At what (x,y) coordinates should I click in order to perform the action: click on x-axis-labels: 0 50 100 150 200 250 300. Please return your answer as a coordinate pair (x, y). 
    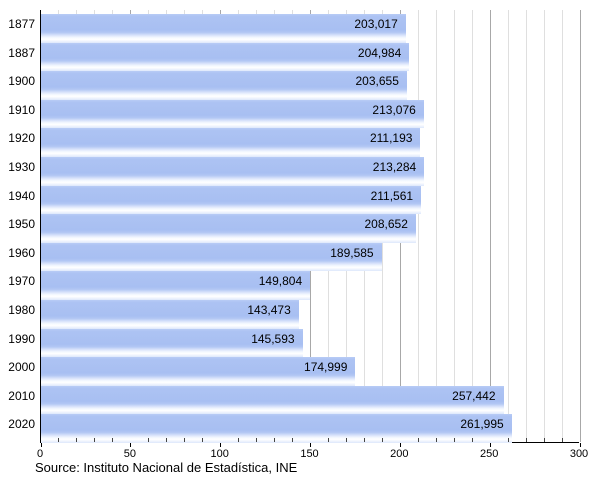
    Looking at the image, I should click on (312, 455).